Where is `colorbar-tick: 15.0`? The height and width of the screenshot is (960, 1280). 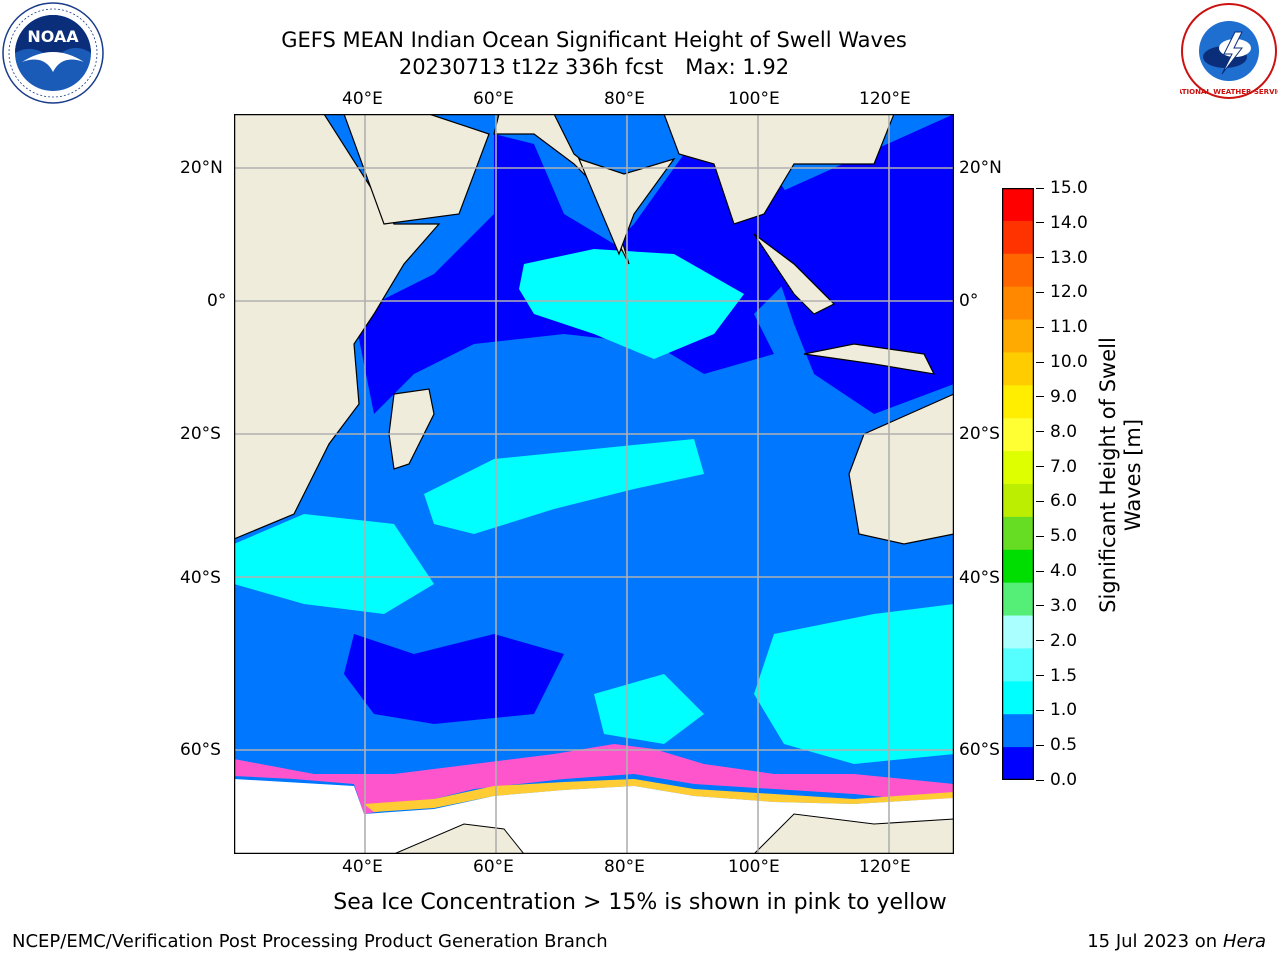 colorbar-tick: 15.0 is located at coordinates (1062, 188).